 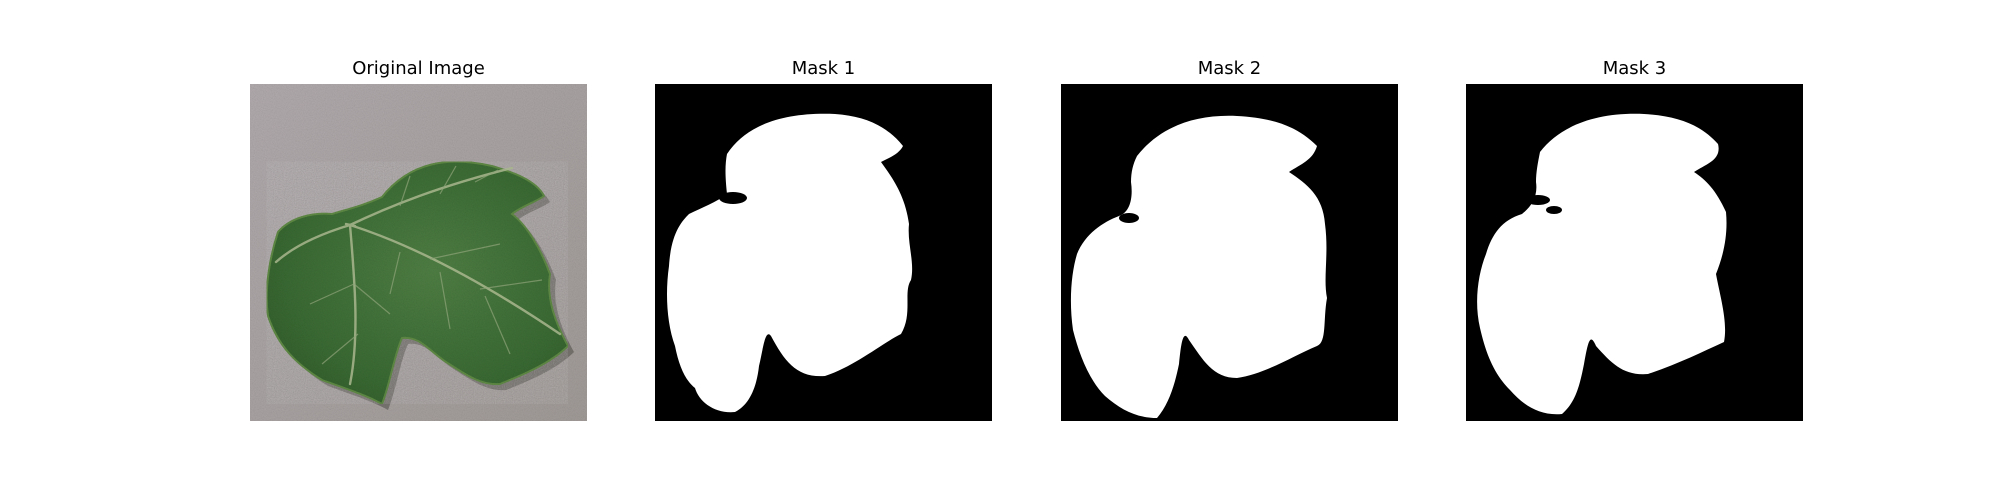 I want to click on mask-2-image, so click(x=1229, y=252).